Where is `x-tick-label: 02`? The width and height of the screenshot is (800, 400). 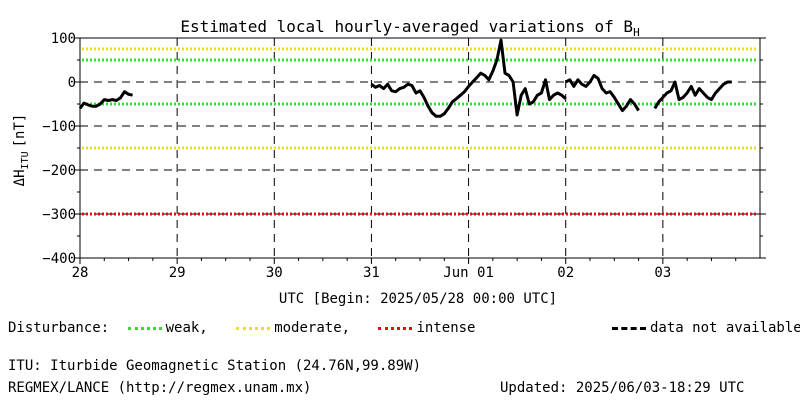
x-tick-label: 02 is located at coordinates (565, 273).